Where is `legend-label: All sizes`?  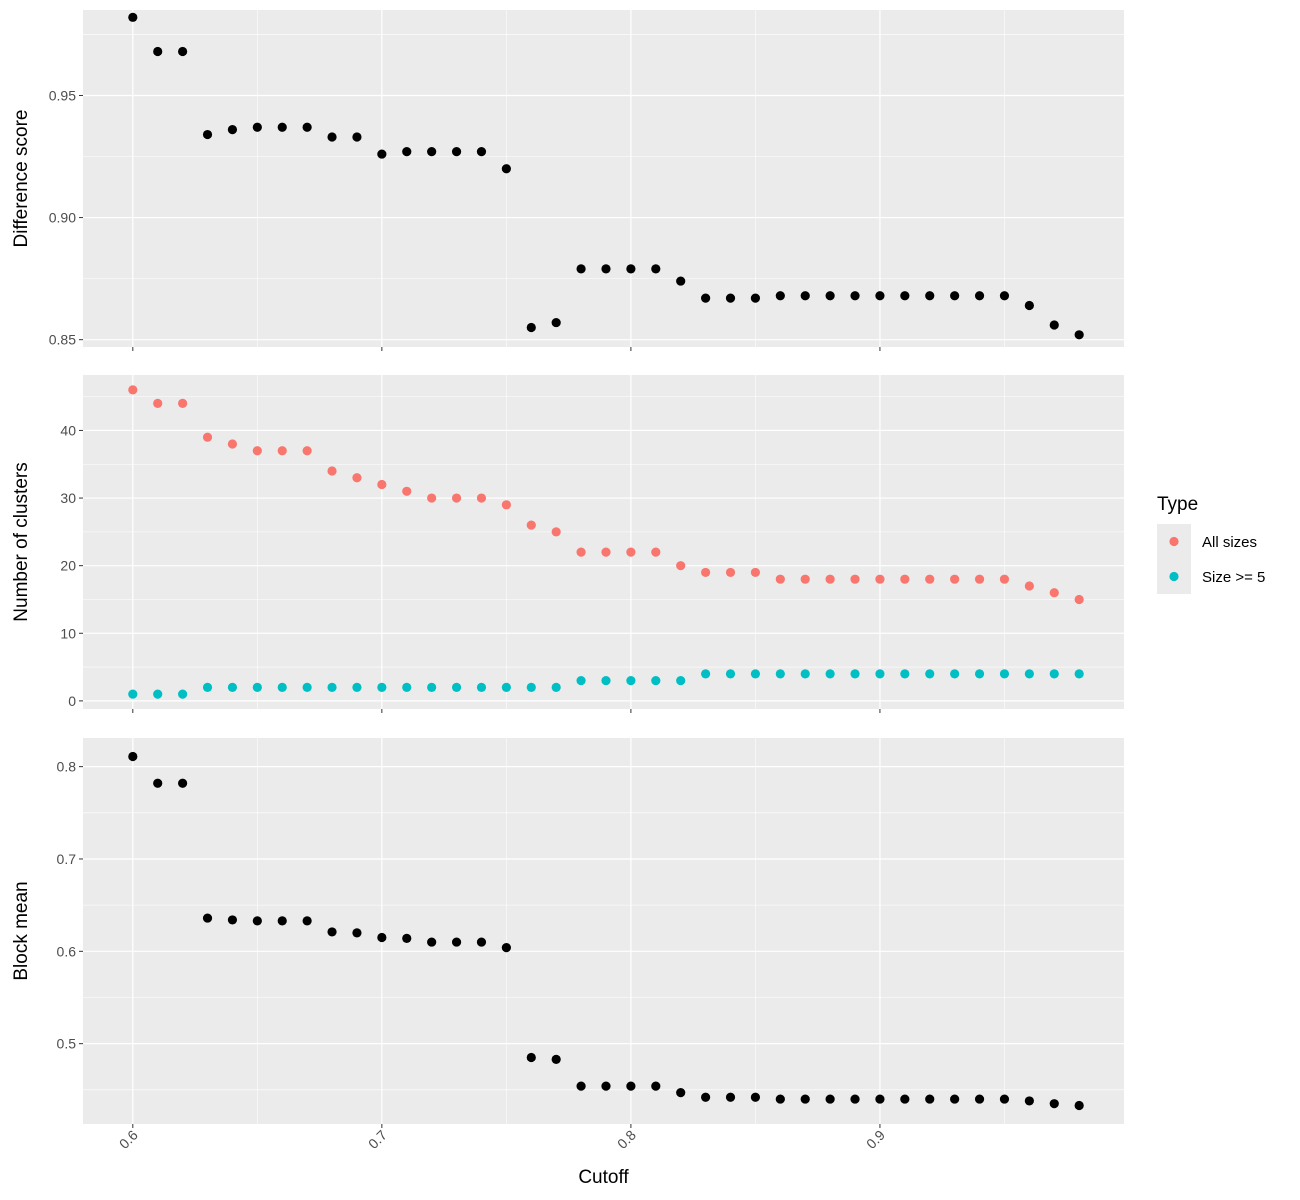 legend-label: All sizes is located at coordinates (1229, 542).